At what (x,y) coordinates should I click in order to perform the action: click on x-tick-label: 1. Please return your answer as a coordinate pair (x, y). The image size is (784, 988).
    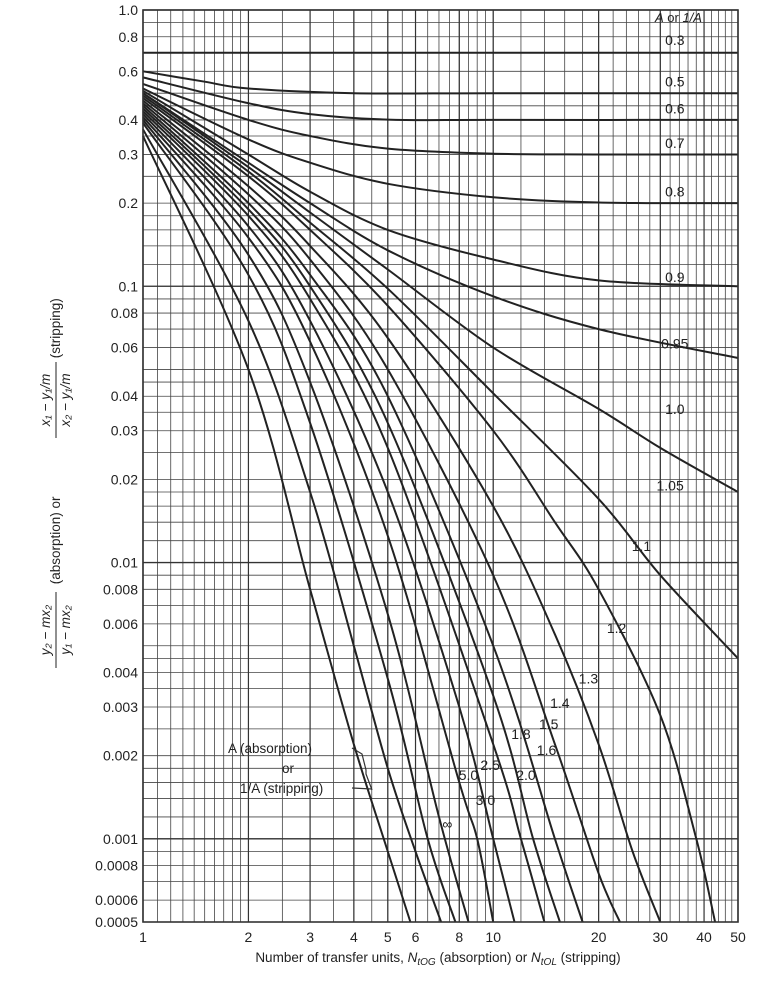
    Looking at the image, I should click on (143, 937).